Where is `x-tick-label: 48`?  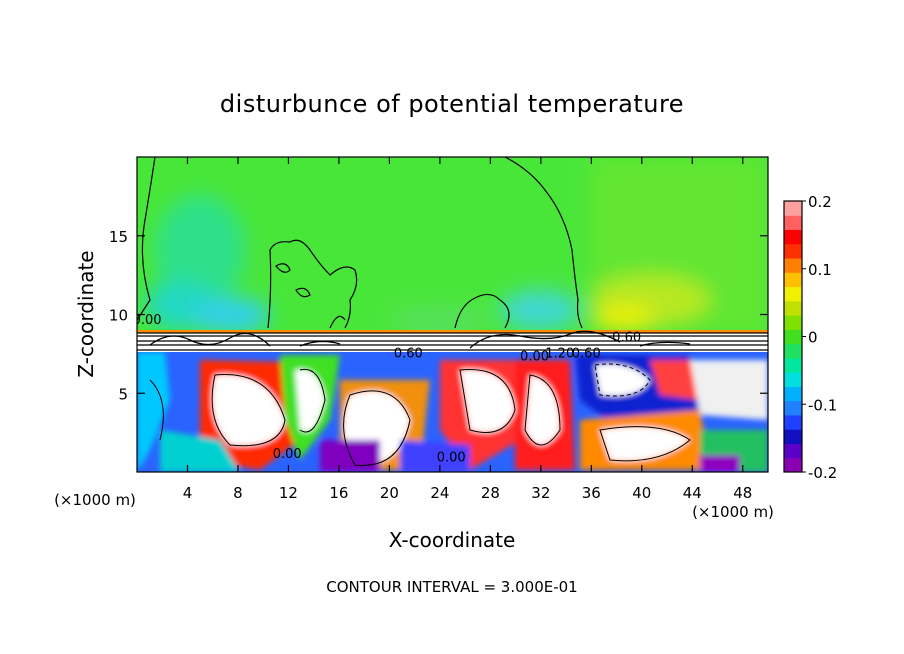
x-tick-label: 48 is located at coordinates (742, 493).